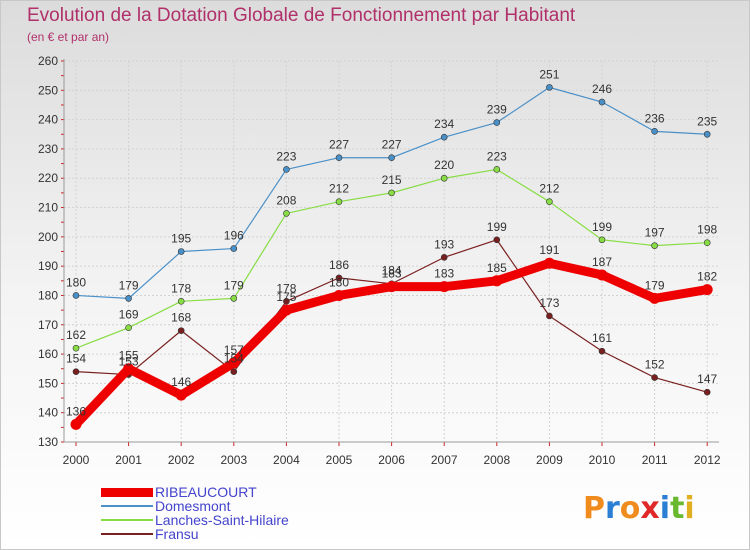 Image resolution: width=750 pixels, height=550 pixels. Describe the element at coordinates (602, 89) in the screenshot. I see `data-label-domesmont: 246` at that location.